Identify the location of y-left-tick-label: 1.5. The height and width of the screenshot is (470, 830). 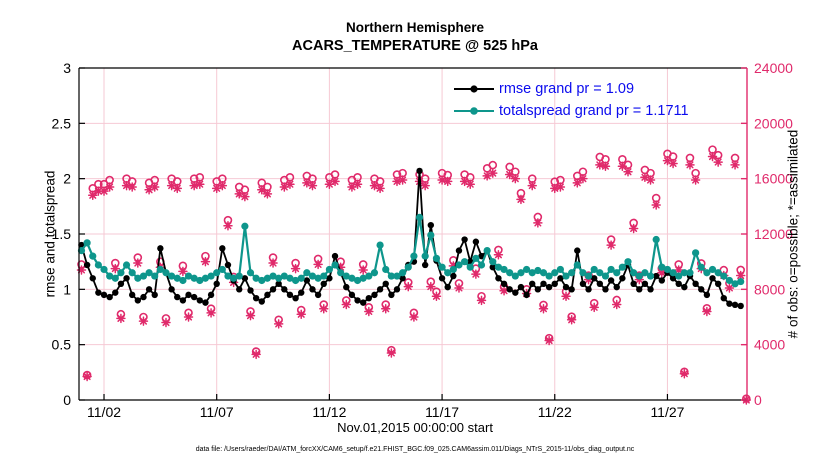
(62, 234).